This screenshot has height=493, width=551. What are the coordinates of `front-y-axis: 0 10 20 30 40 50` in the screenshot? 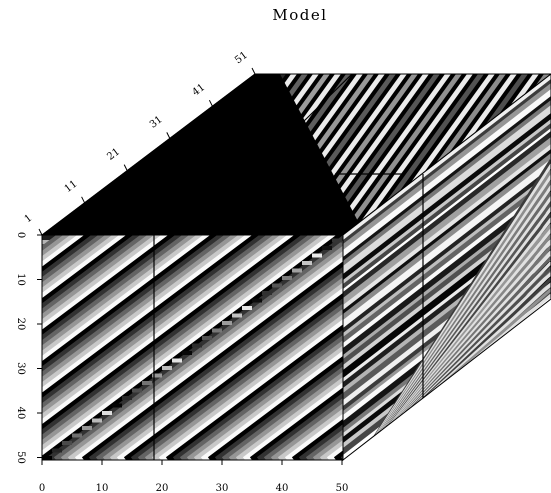 It's located at (29, 348).